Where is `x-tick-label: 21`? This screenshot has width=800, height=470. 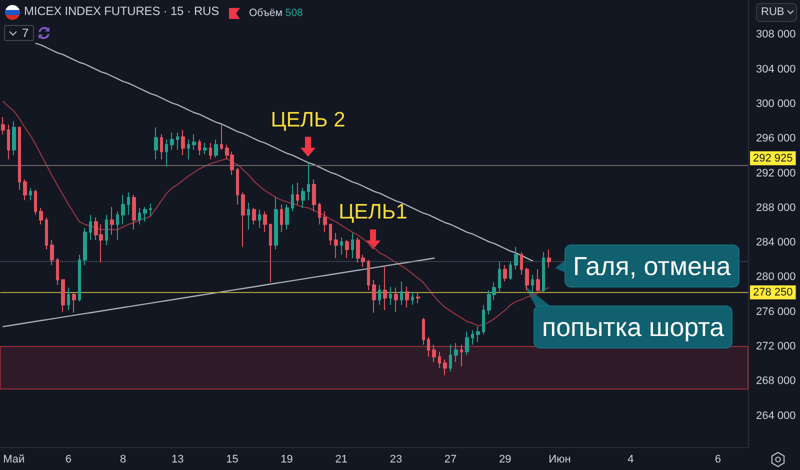 x-tick-label: 21 is located at coordinates (341, 460).